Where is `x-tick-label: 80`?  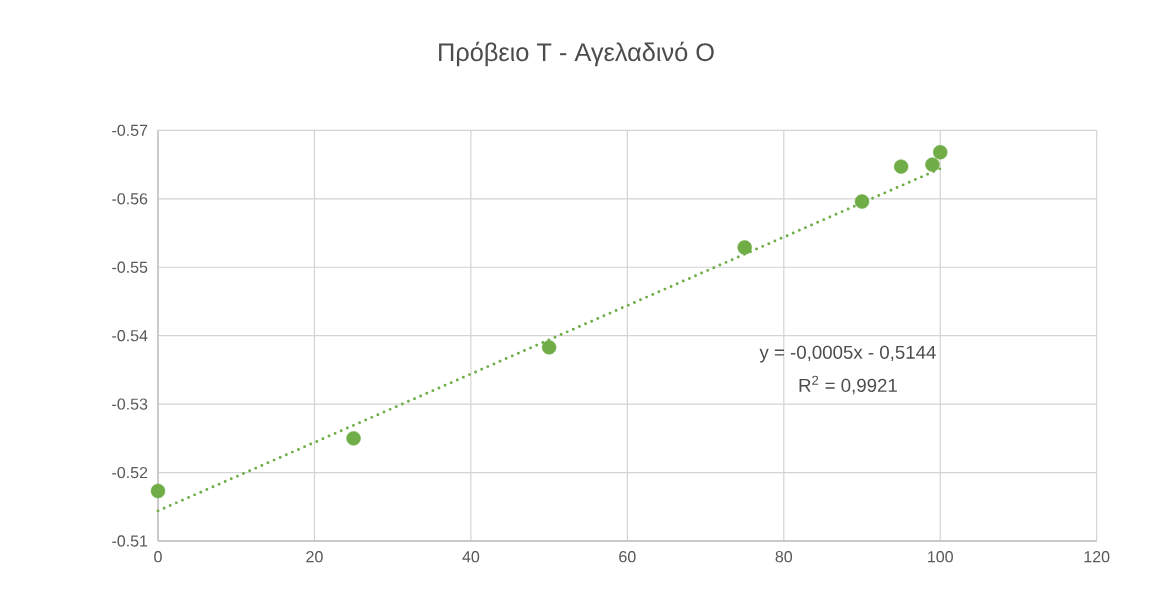 x-tick-label: 80 is located at coordinates (784, 557).